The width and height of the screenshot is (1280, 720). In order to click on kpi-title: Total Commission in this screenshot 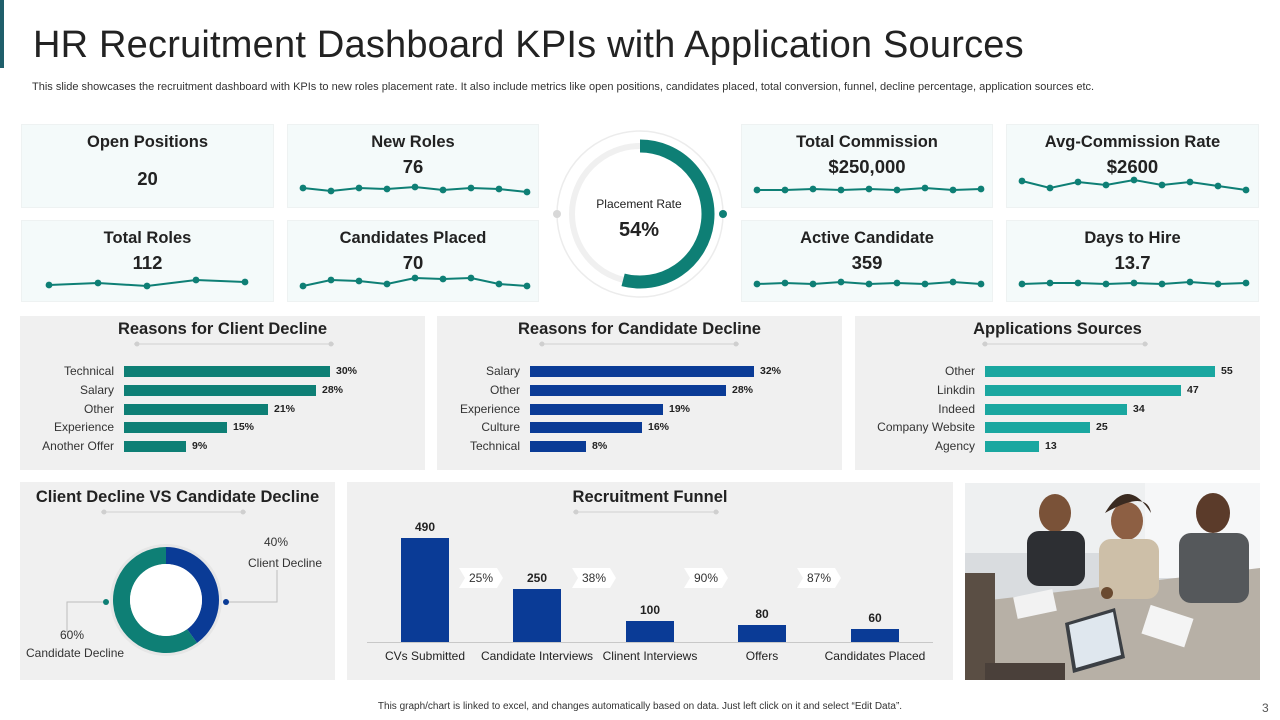, I will do `click(867, 142)`.